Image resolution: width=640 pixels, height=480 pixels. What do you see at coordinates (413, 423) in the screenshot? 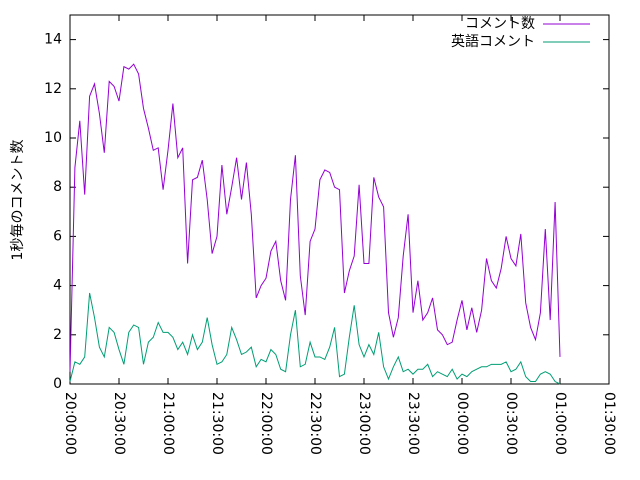
I see `x-tick-label: 23:30:00` at bounding box center [413, 423].